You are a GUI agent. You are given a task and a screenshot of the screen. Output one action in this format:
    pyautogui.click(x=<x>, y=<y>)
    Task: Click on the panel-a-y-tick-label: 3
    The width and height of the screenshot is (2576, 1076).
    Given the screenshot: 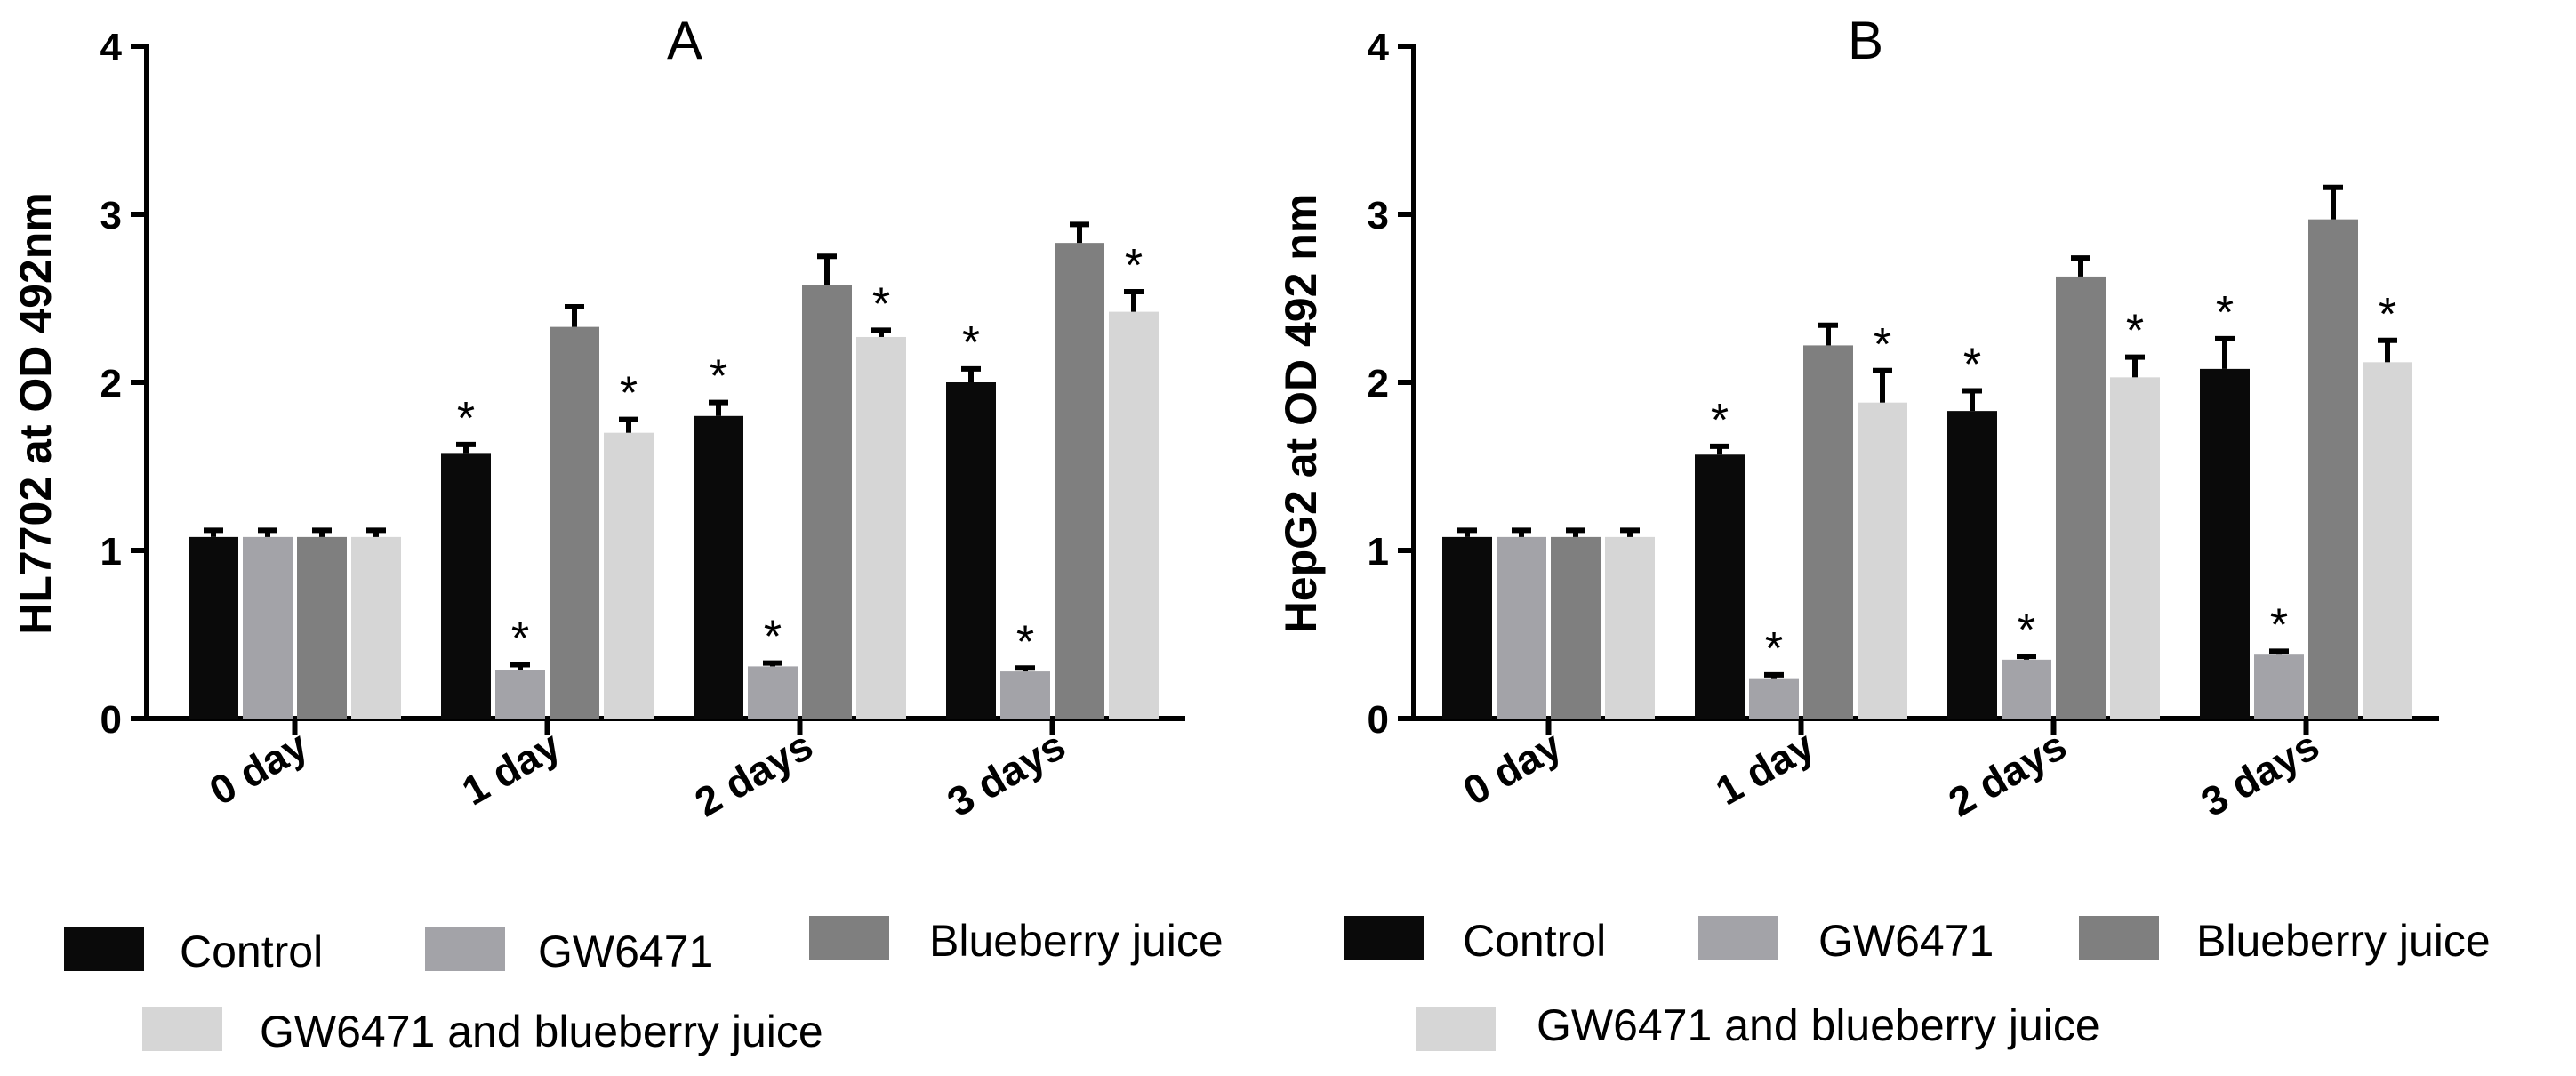 What is the action you would take?
    pyautogui.click(x=111, y=215)
    